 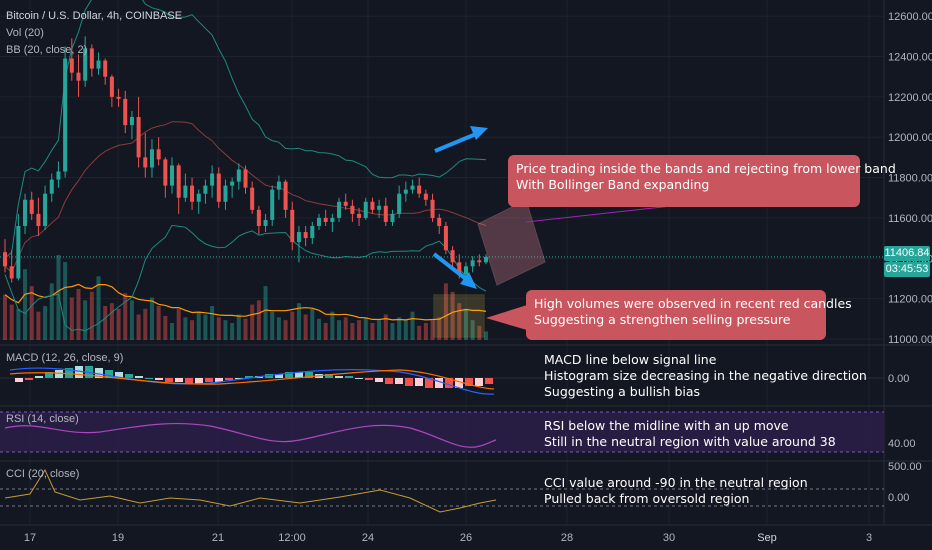 What do you see at coordinates (910, 57) in the screenshot?
I see `price-tick-1: 12400.00` at bounding box center [910, 57].